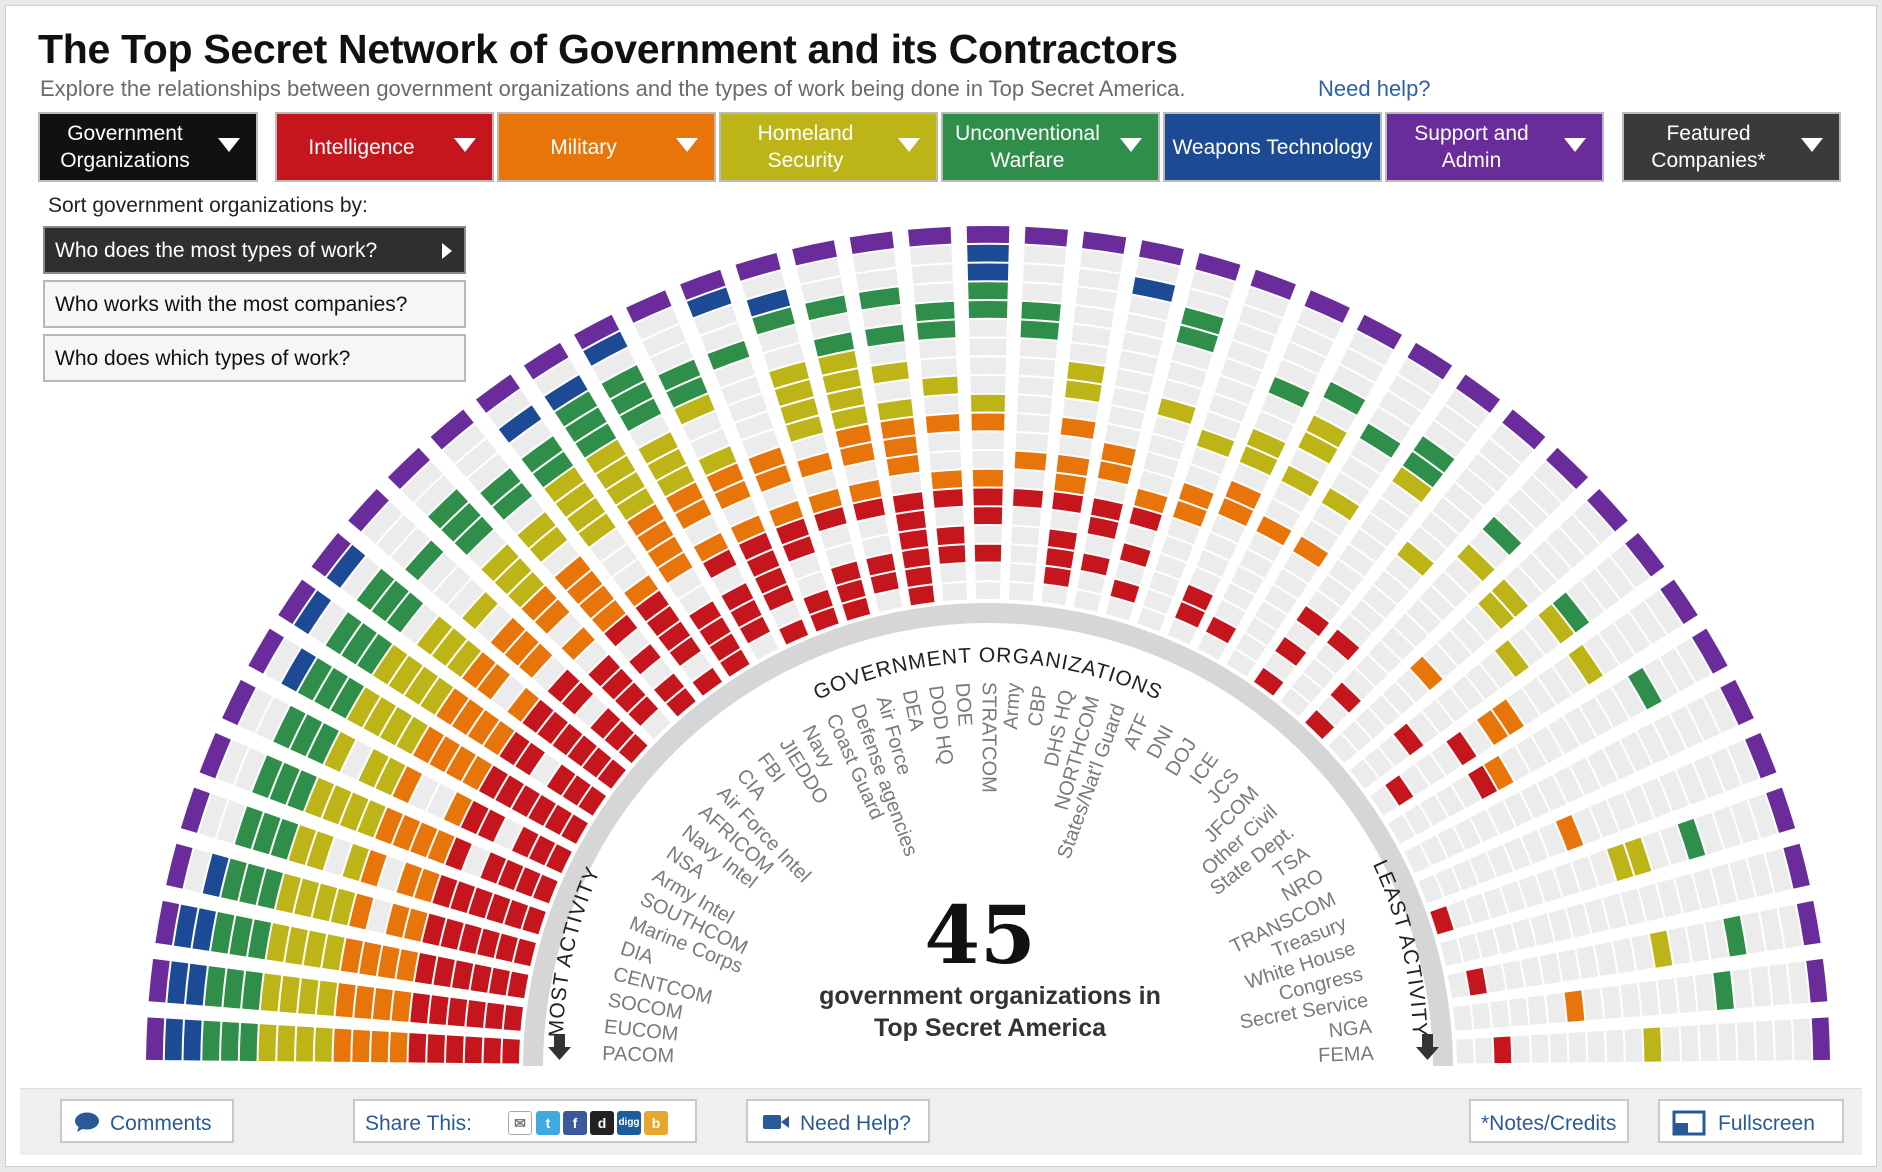 This screenshot has height=1172, width=1882. I want to click on sort-most-companies-button: Who works with the most companies?, so click(254, 304).